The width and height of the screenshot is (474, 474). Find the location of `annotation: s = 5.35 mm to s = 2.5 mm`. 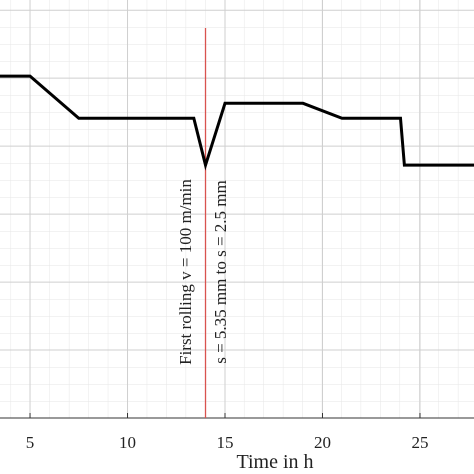

annotation: s = 5.35 mm to s = 2.5 mm is located at coordinates (220, 272).